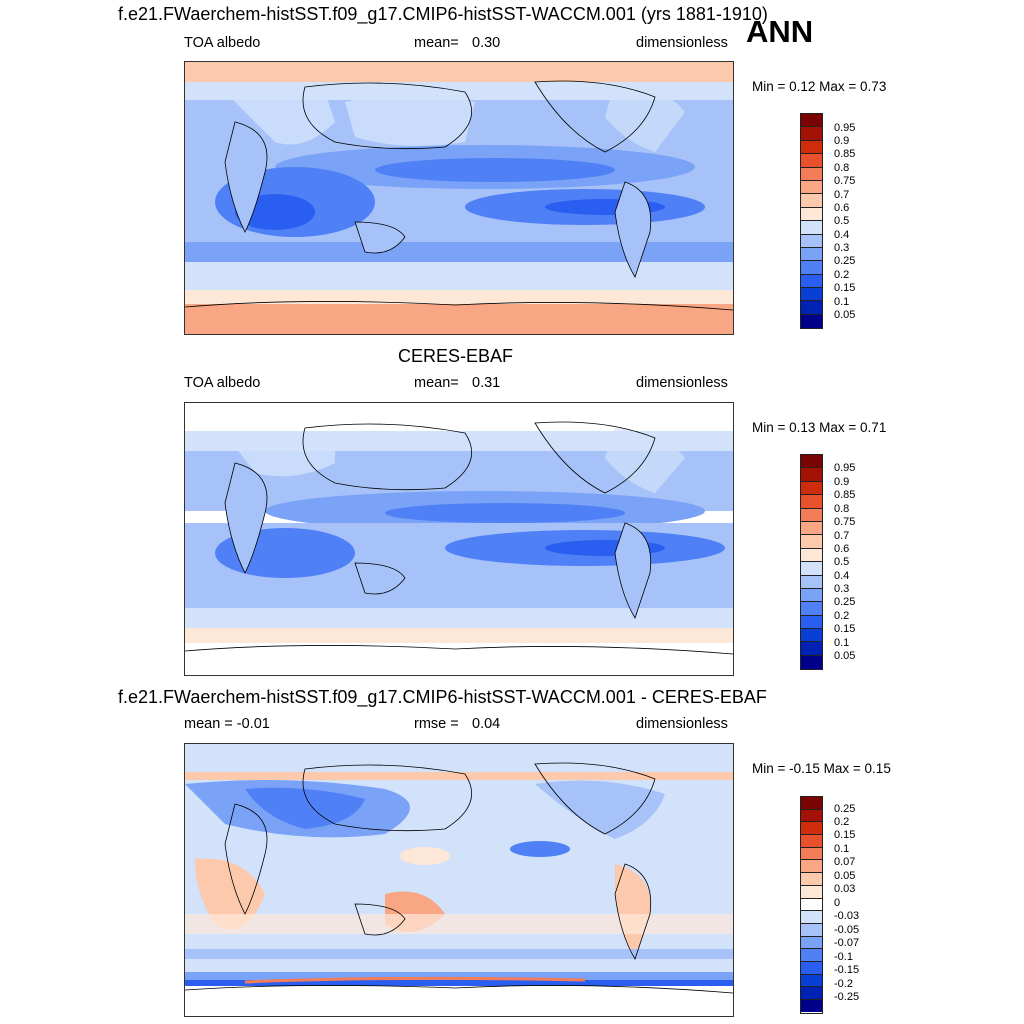 Image resolution: width=1024 pixels, height=1024 pixels. I want to click on panel2-variable: TOA albedo, so click(222, 383).